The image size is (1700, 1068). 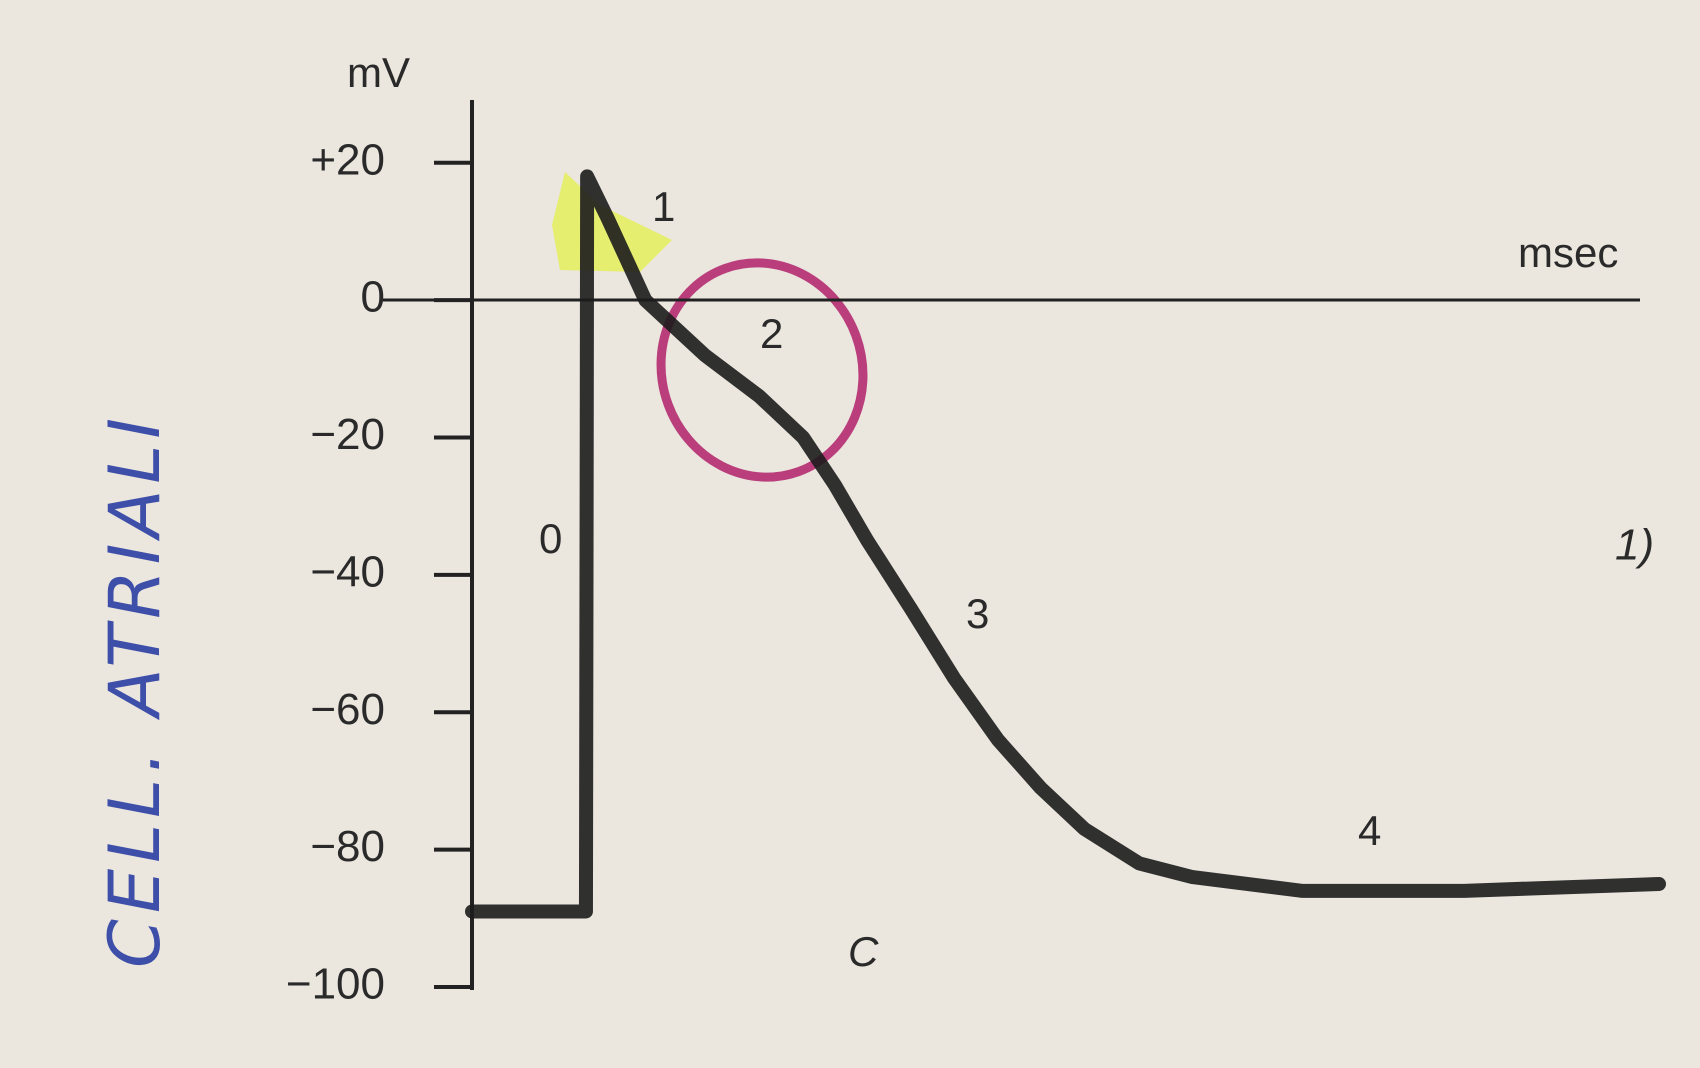 What do you see at coordinates (1369, 830) in the screenshot?
I see `phase-label: 4` at bounding box center [1369, 830].